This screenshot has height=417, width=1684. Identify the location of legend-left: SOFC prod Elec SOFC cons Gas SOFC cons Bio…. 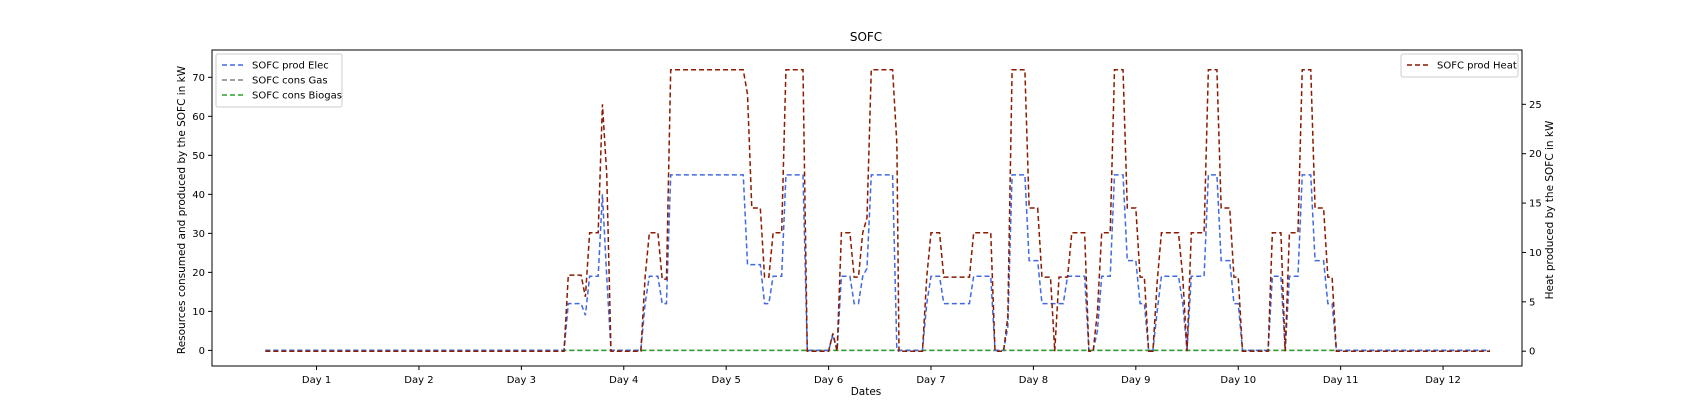
(279, 80).